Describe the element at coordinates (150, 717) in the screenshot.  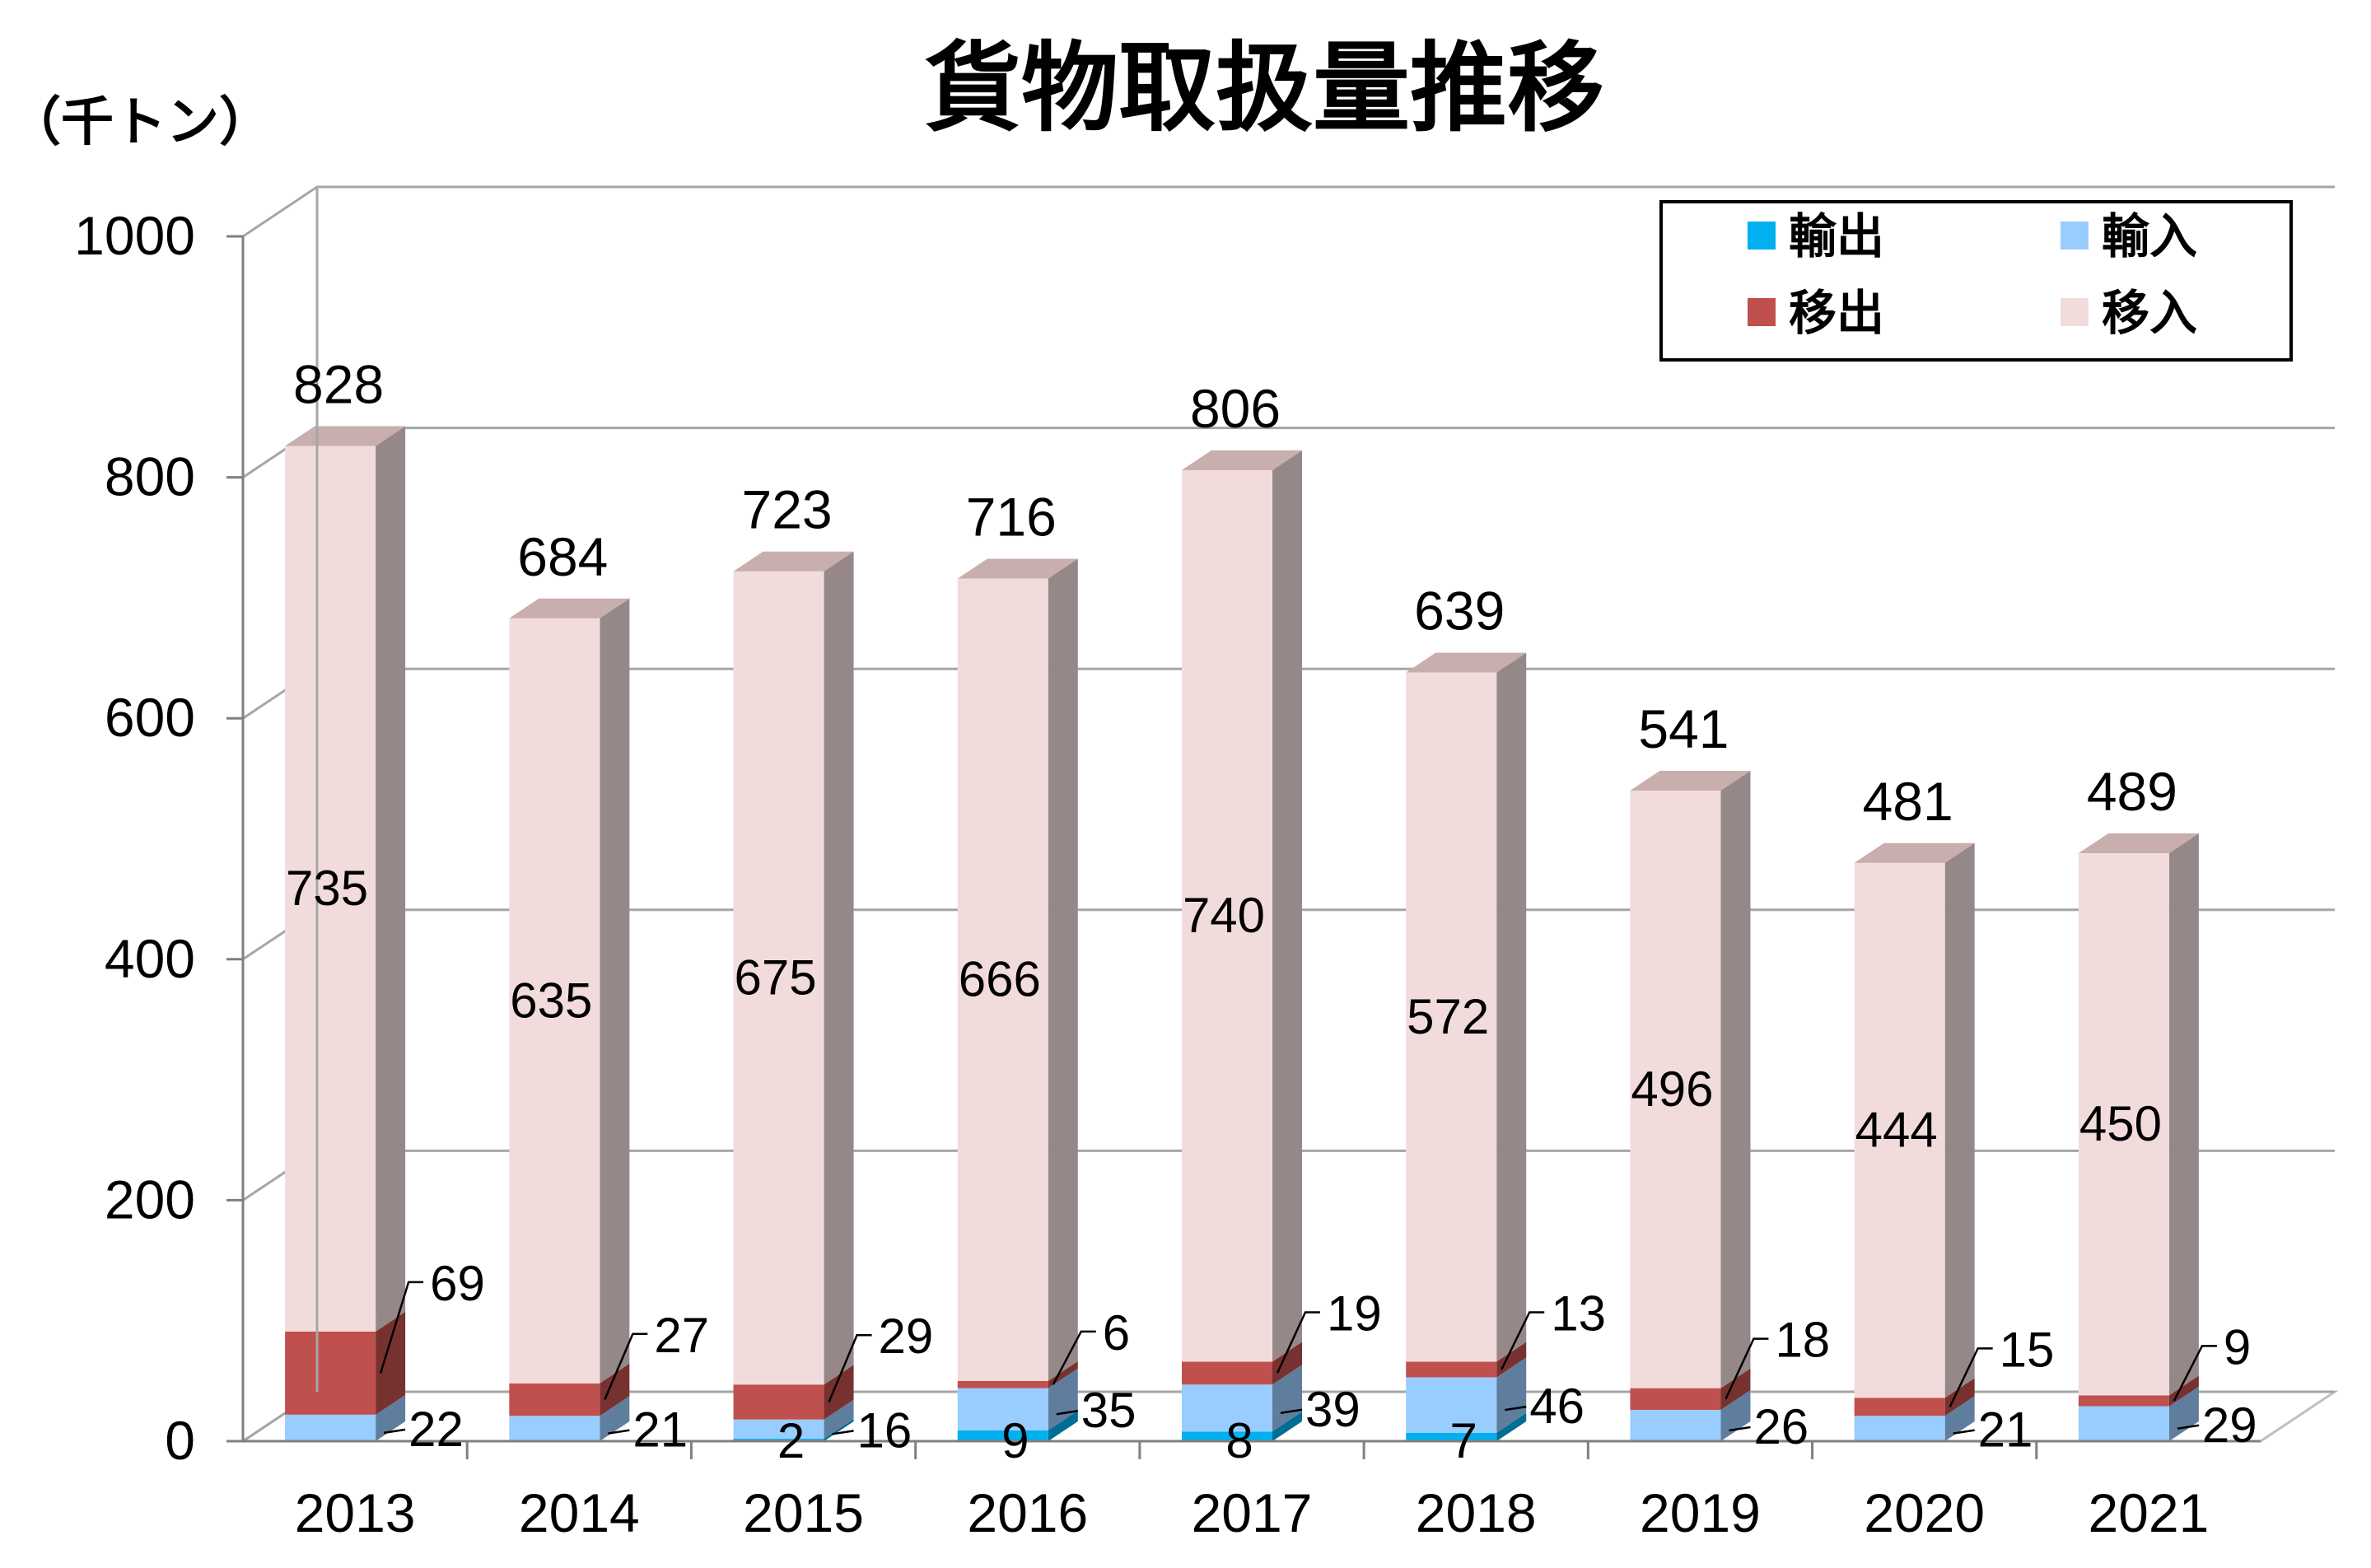
I see `y-tick-label-600: 600` at that location.